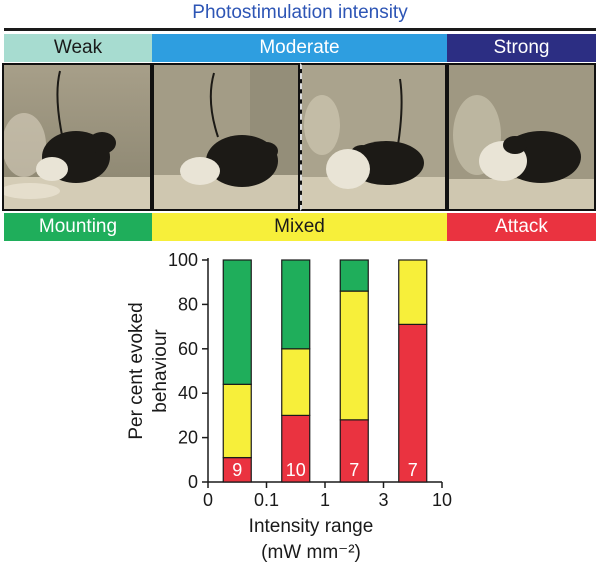 The height and width of the screenshot is (568, 600). I want to click on y-tick-label: 60, so click(188, 349).